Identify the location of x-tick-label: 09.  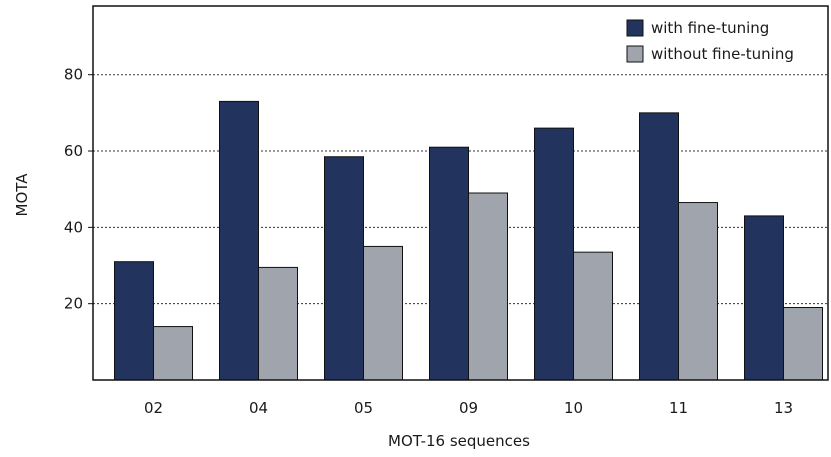
(468, 408).